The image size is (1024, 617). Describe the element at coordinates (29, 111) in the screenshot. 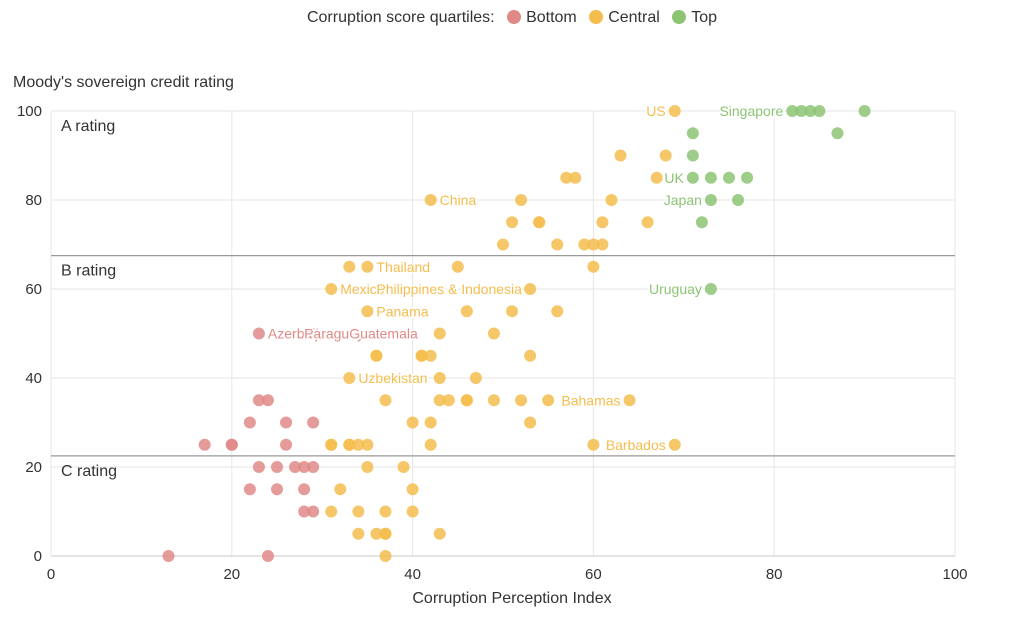

I see `y-tick-label: 100` at that location.